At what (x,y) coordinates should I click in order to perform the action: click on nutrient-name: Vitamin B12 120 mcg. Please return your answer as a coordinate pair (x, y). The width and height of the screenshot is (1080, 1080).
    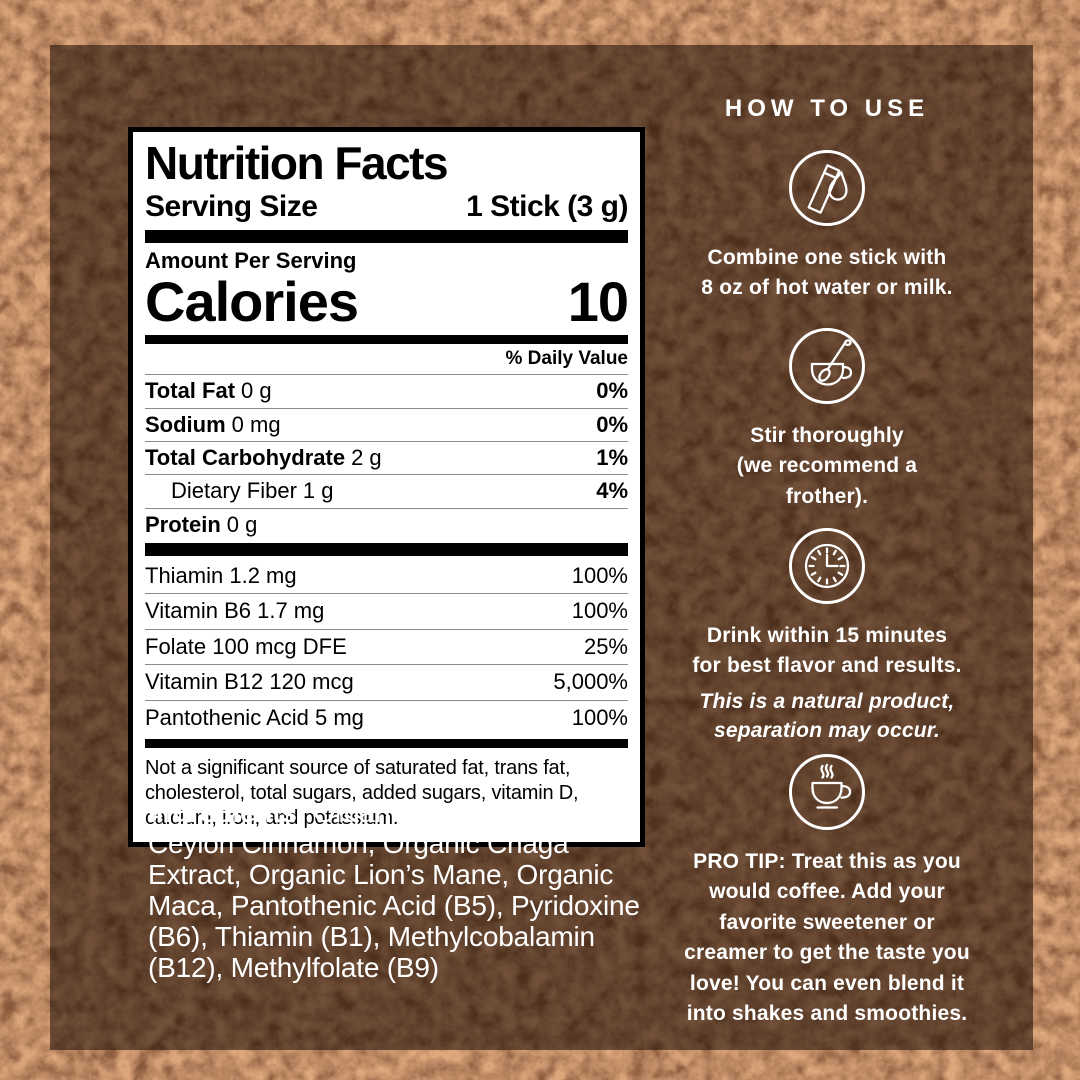
    Looking at the image, I should click on (249, 682).